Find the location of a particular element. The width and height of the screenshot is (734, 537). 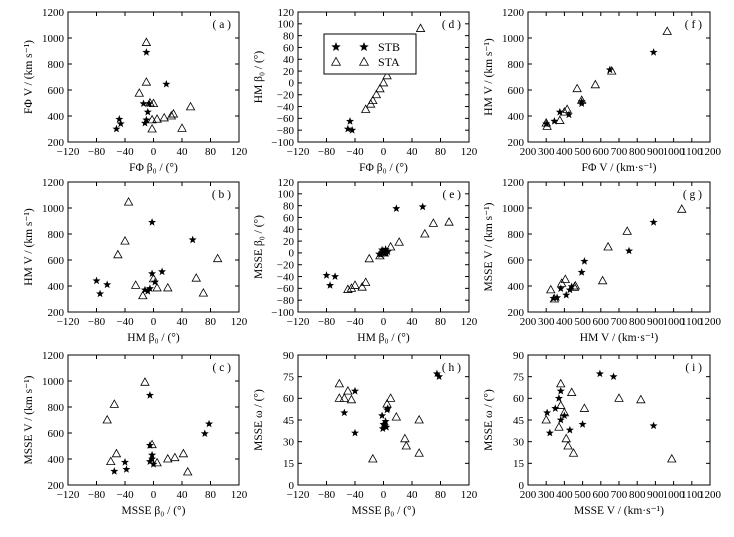

y-tick-label: −80 is located at coordinates (286, 301).